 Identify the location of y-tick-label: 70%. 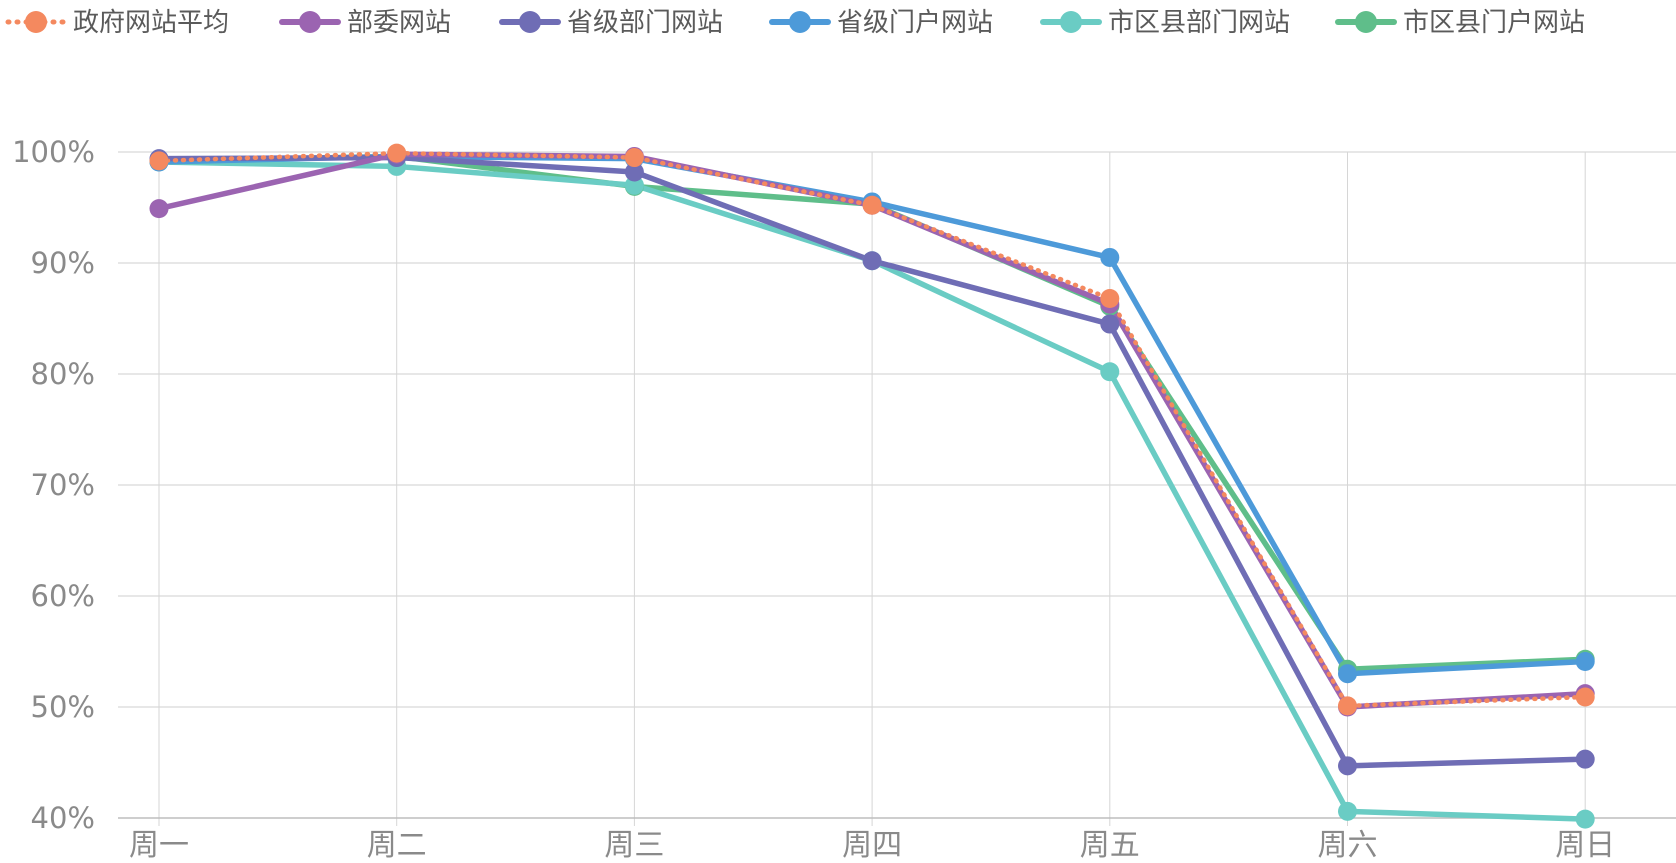
(63, 485).